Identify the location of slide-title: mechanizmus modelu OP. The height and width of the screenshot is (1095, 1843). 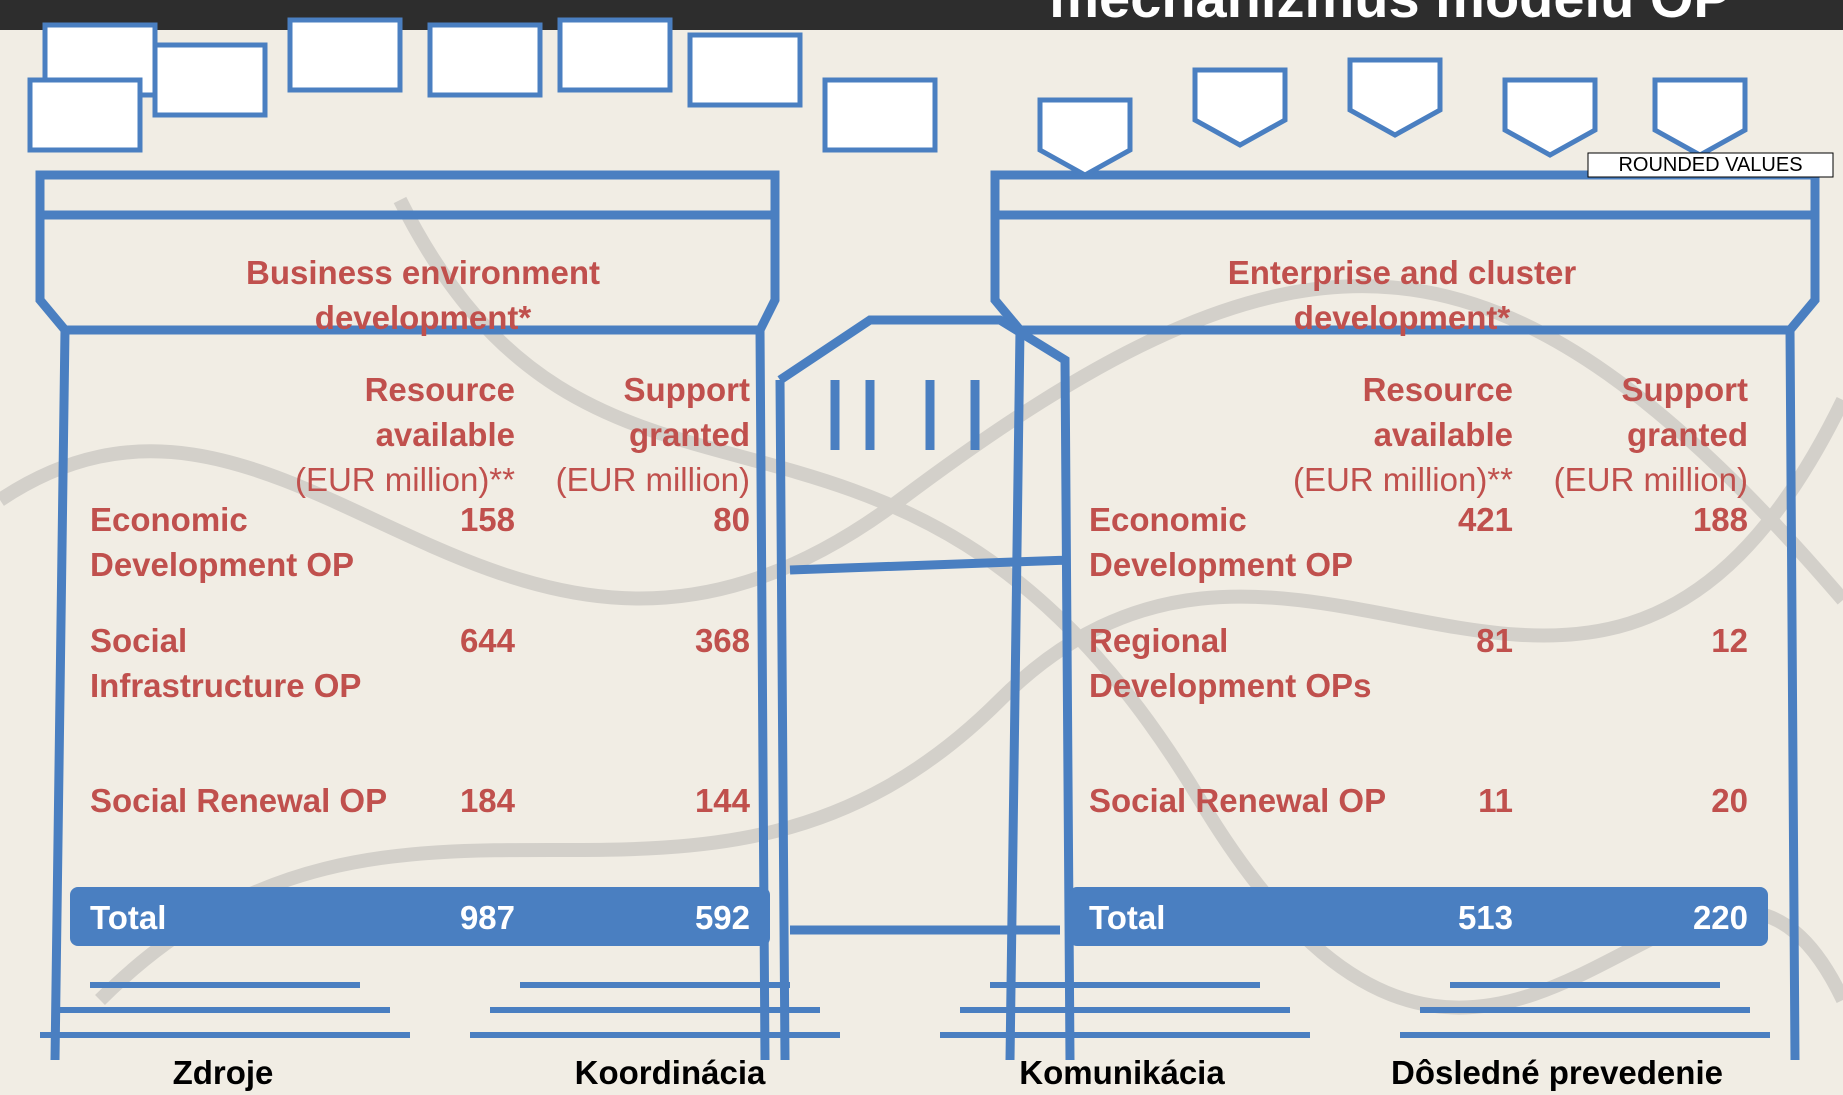
(1390, 13).